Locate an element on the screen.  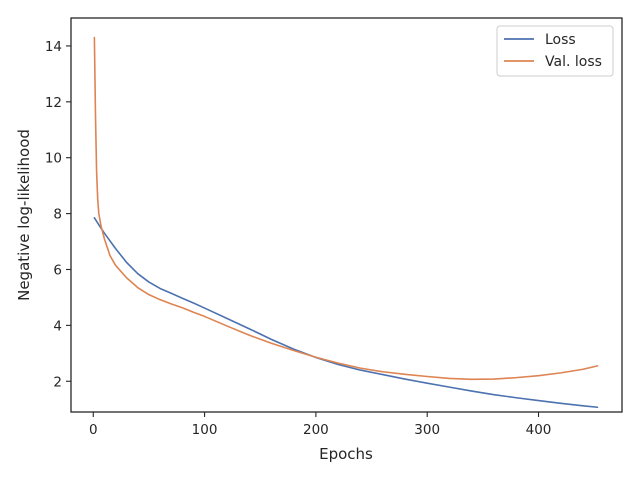
x-tick-label: 0 is located at coordinates (93, 430).